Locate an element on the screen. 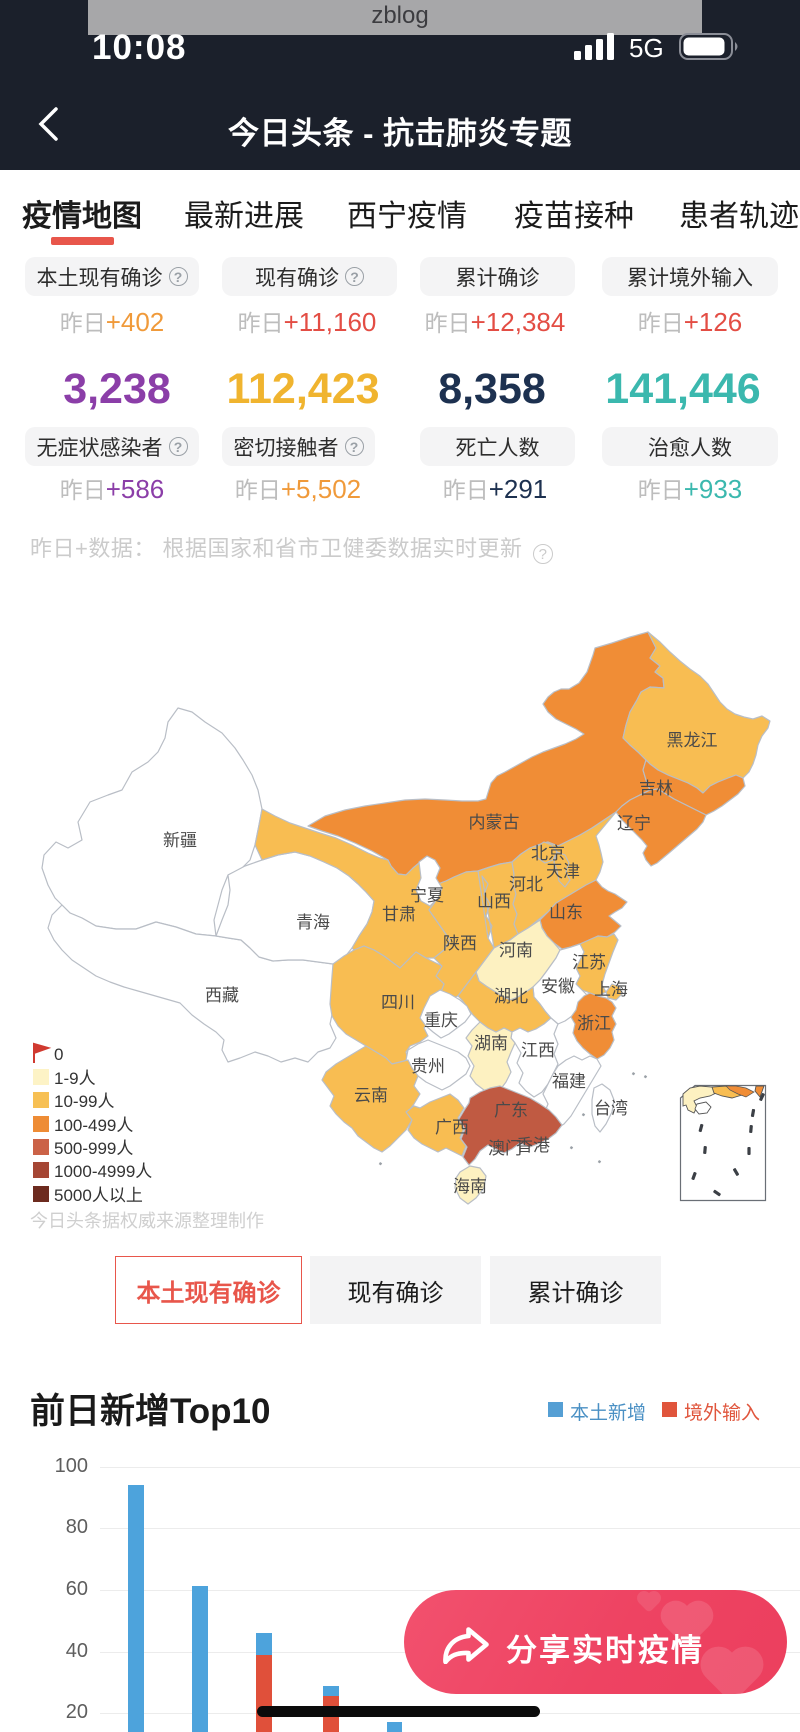 The height and width of the screenshot is (1732, 800). svg-text: 10-99人 is located at coordinates (84, 1101).